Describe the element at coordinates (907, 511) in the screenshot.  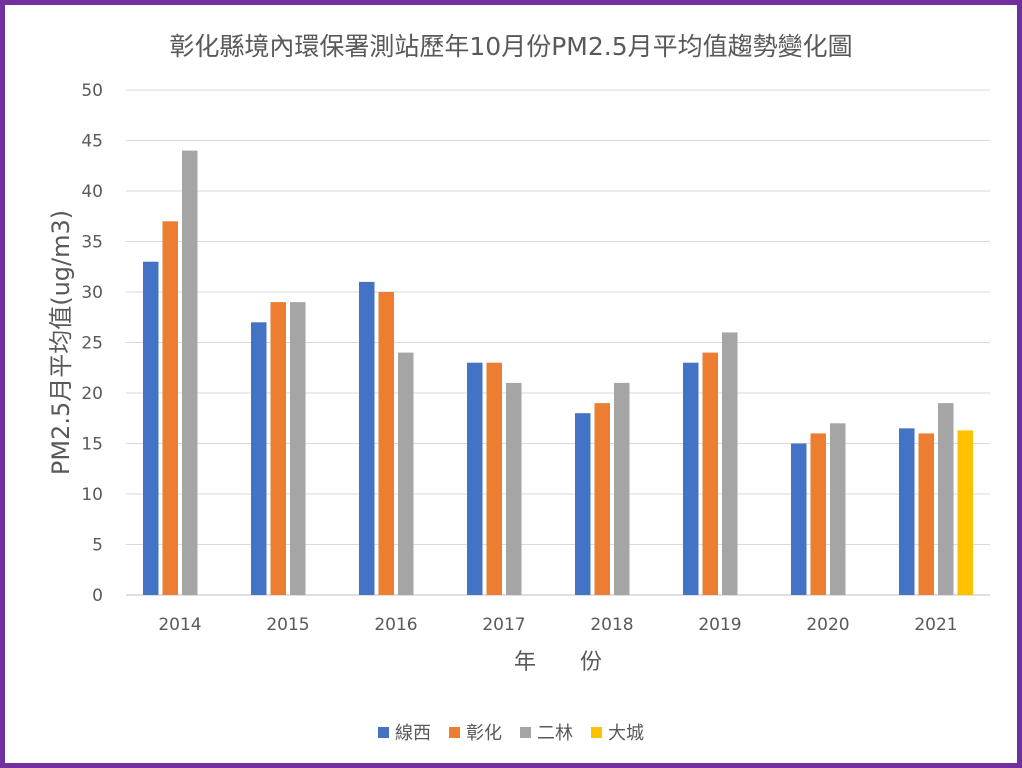
I see `bar-線西-2021` at that location.